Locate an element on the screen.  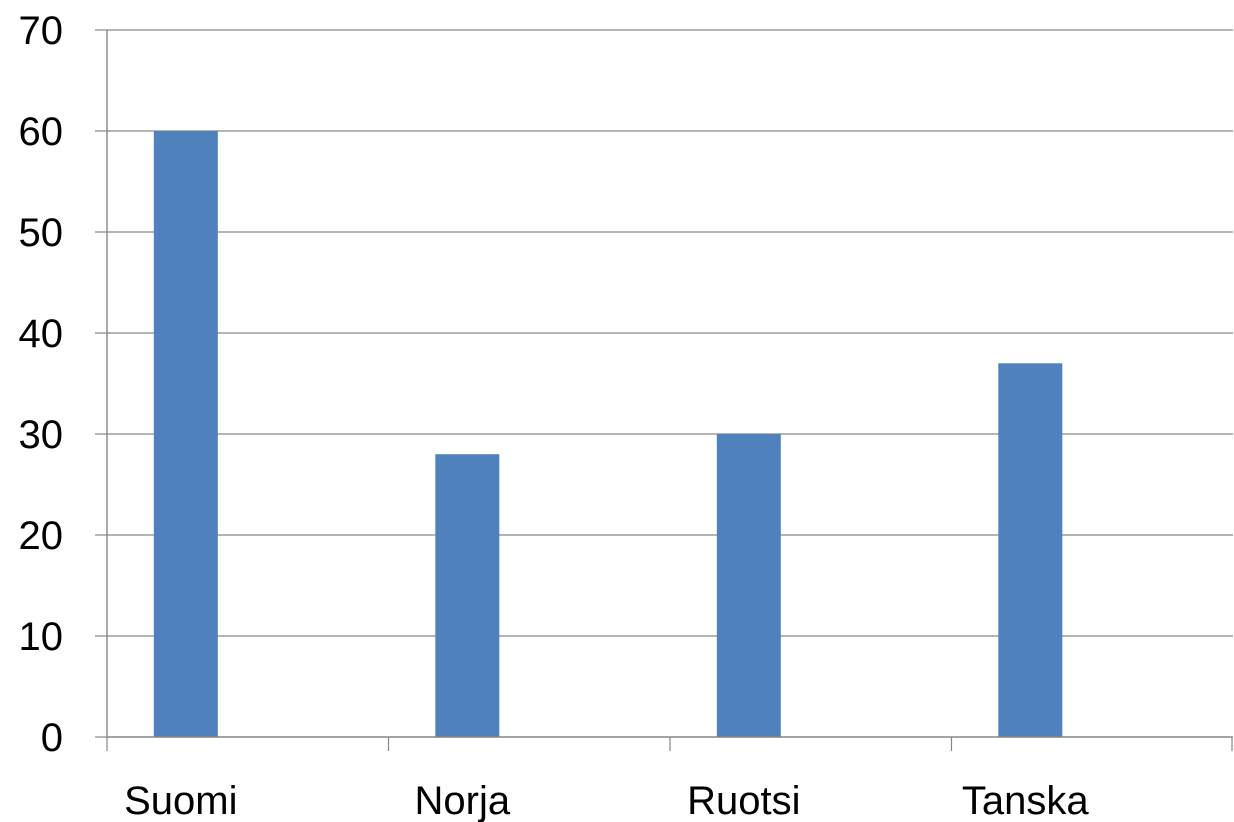
y-tick-label: 50 is located at coordinates (41, 233).